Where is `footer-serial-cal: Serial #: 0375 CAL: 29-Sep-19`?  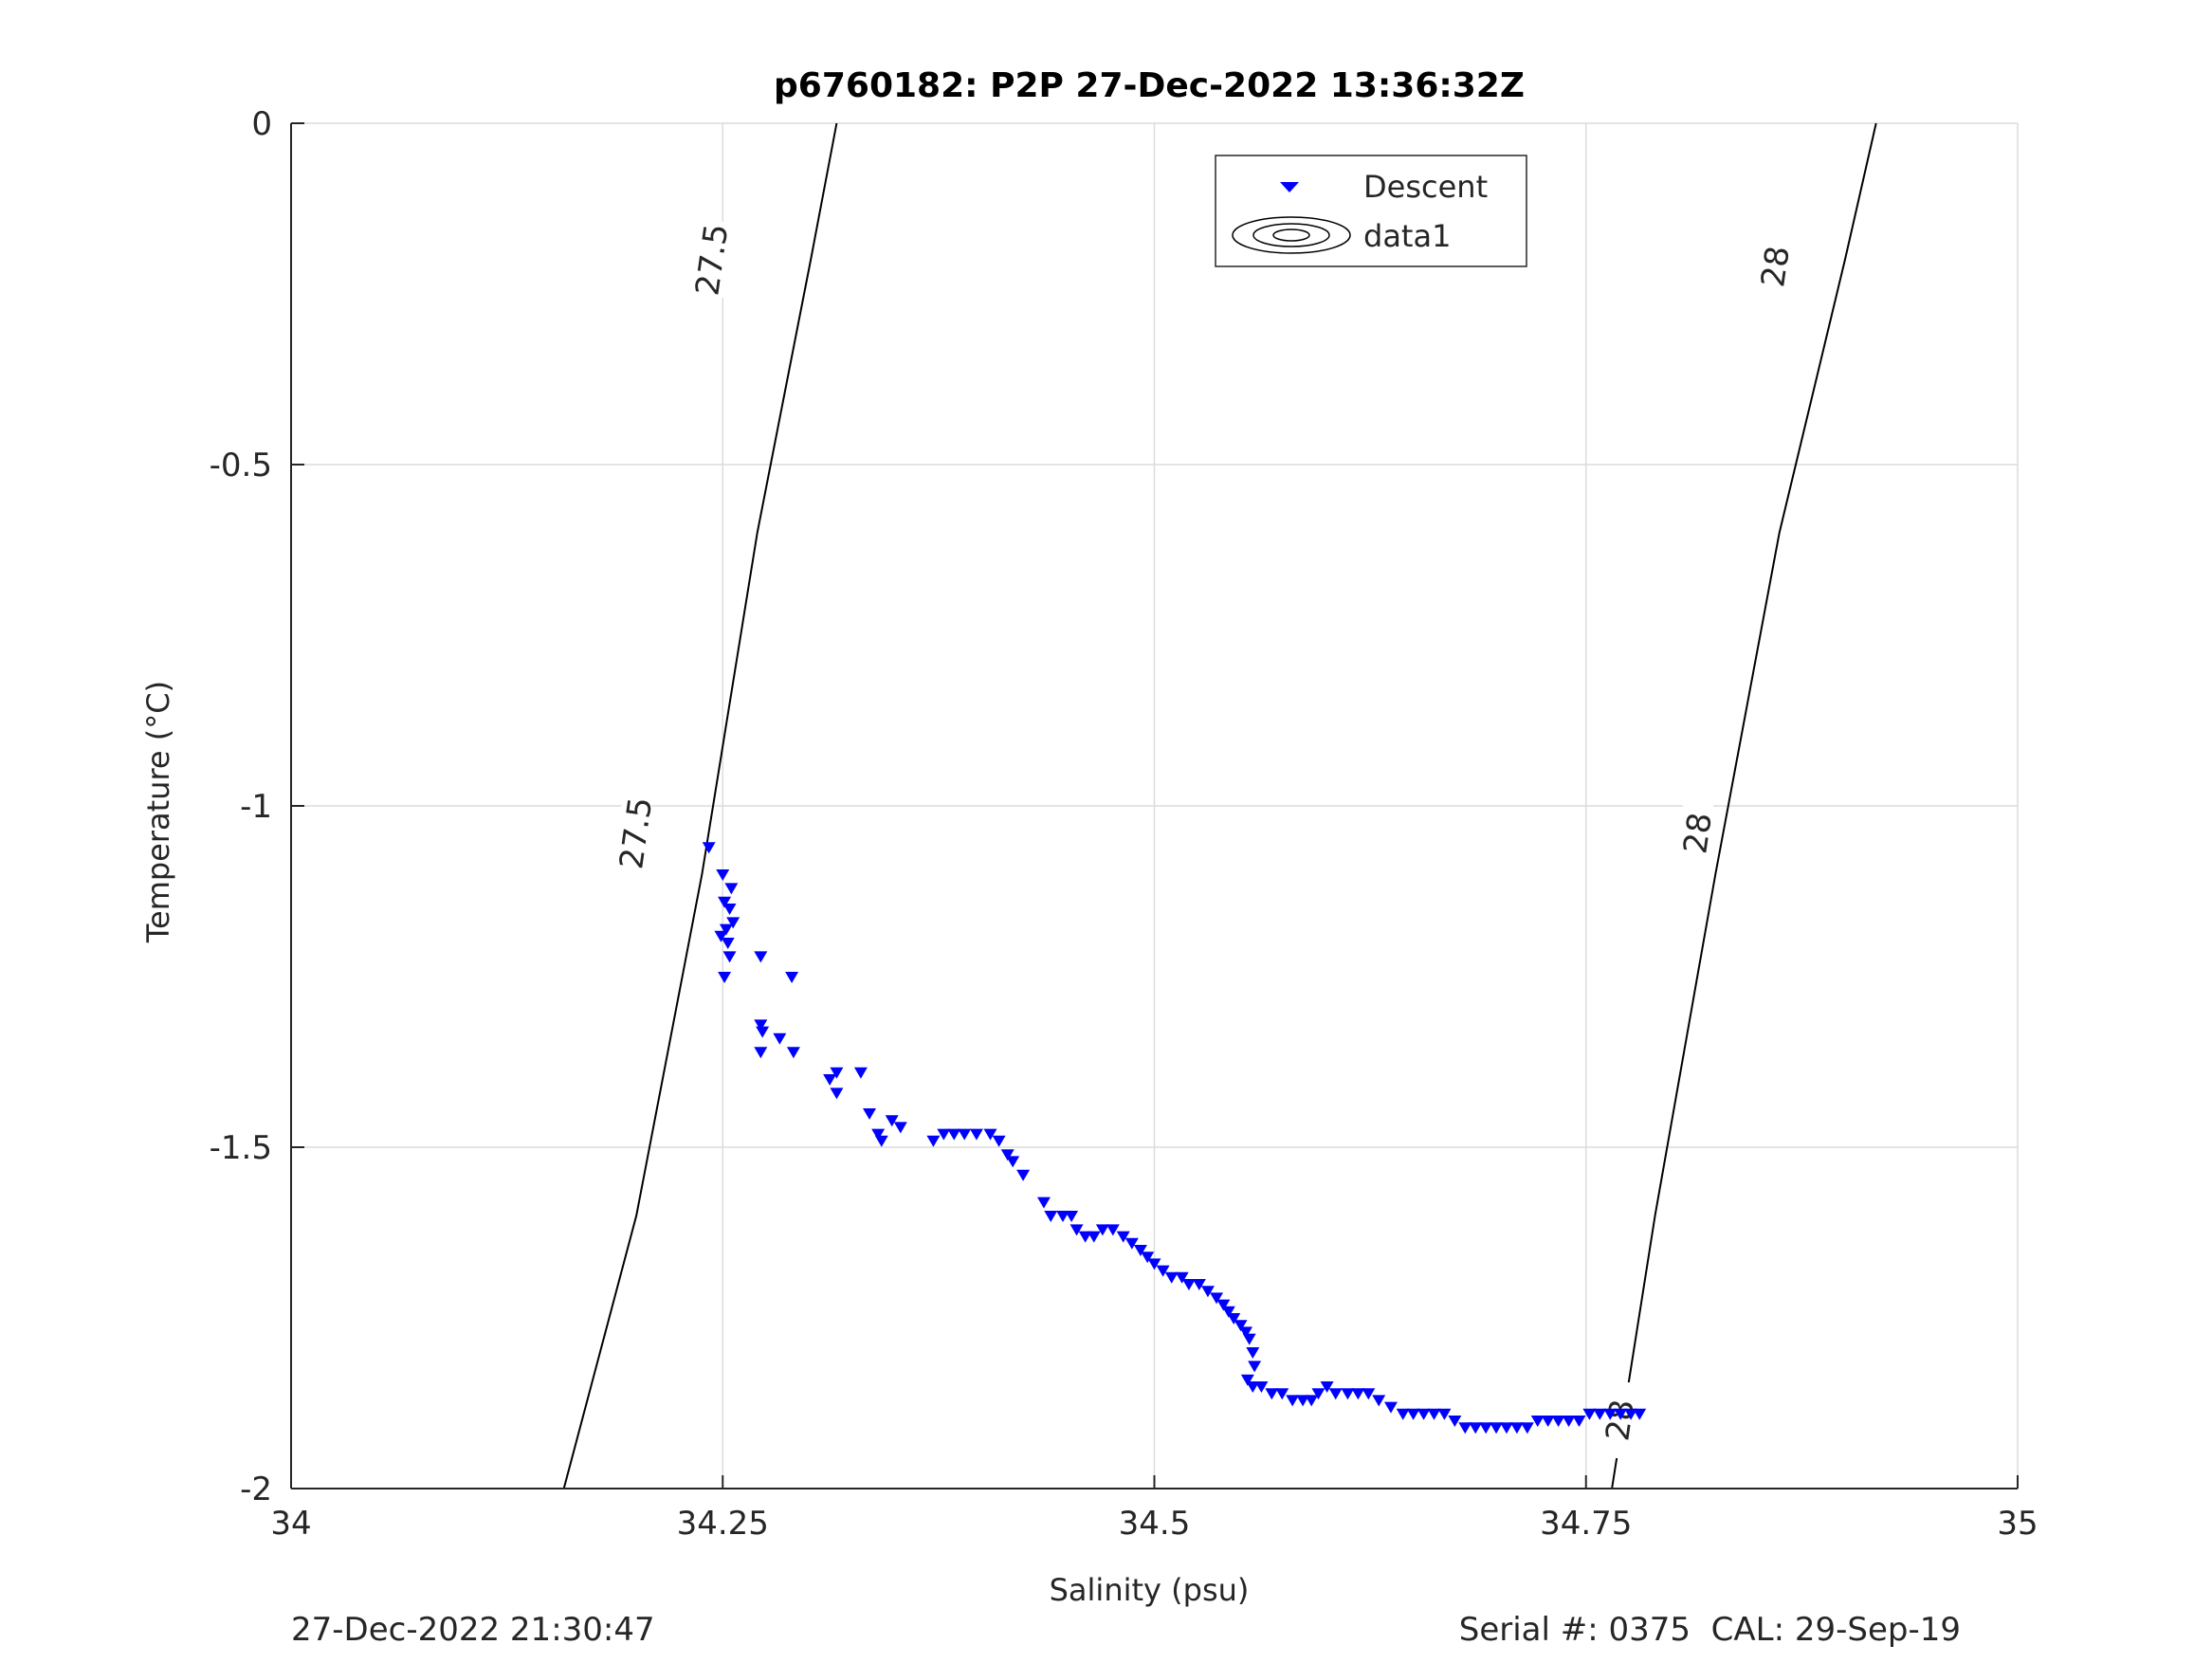
footer-serial-cal: Serial #: 0375 CAL: 29-Sep-19 is located at coordinates (1710, 1630).